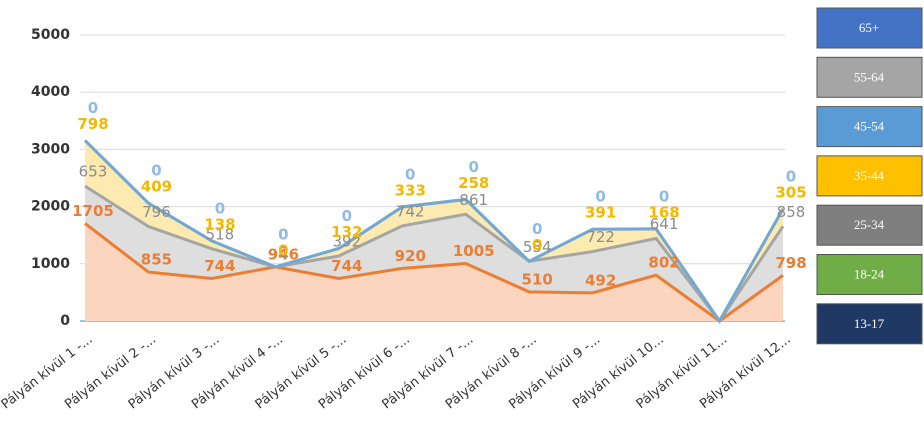 This screenshot has width=924, height=435. I want to click on data-label: 802, so click(663, 263).